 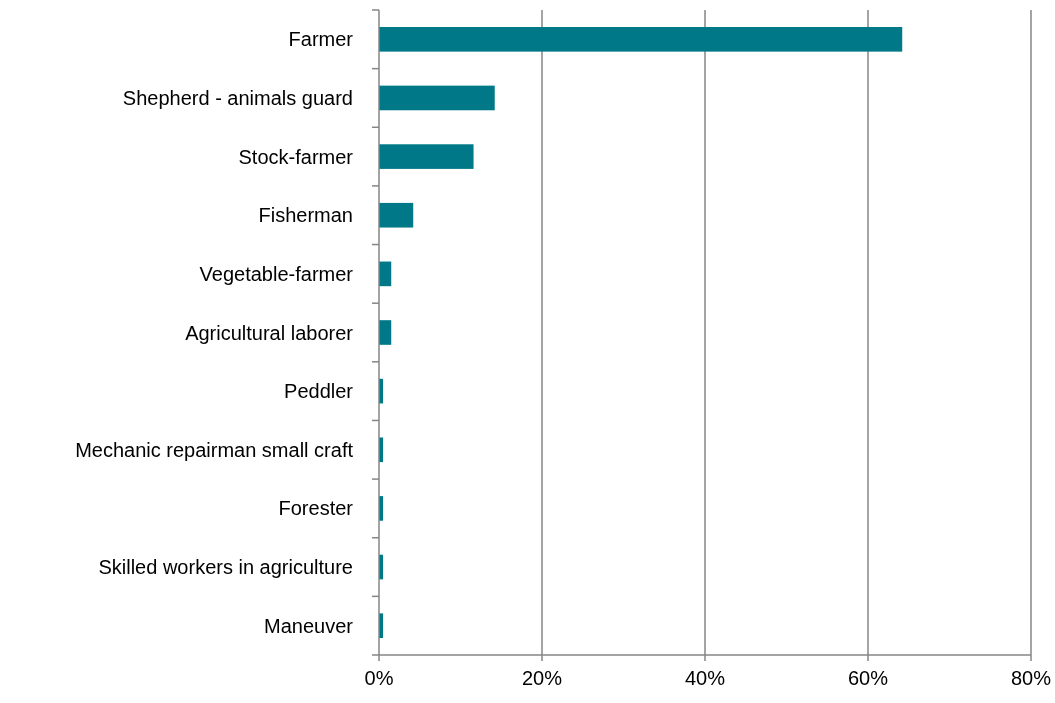 I want to click on y-tick-label: Mechanic repairman small craft, so click(x=214, y=449).